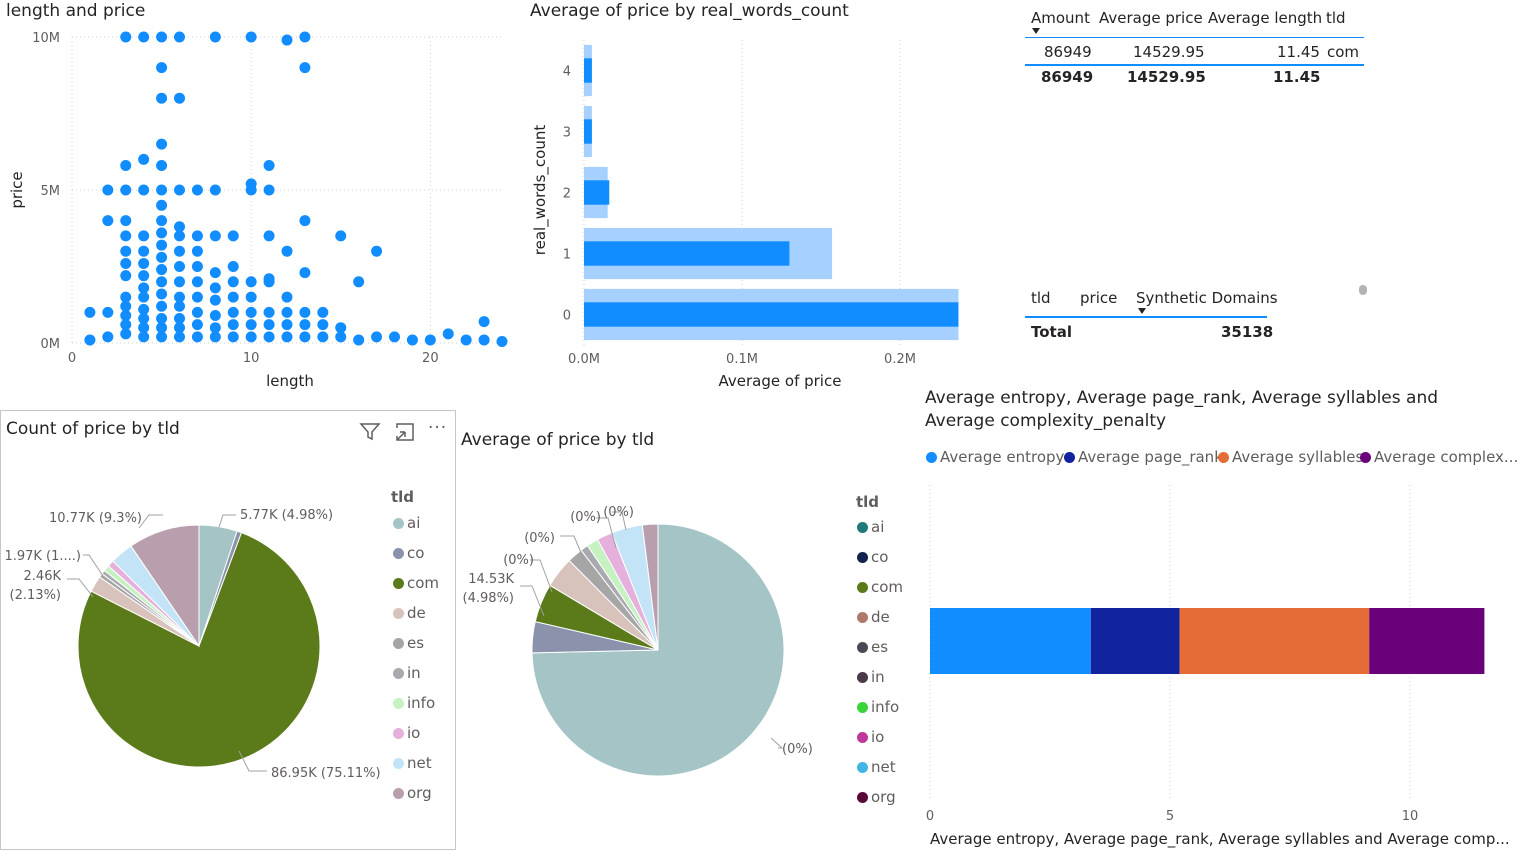 This screenshot has height=851, width=1520. What do you see at coordinates (567, 194) in the screenshot?
I see `y-tick-label: 2` at bounding box center [567, 194].